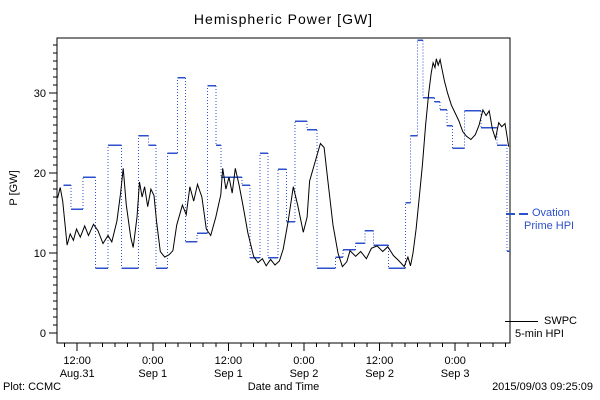  I want to click on y-tick-label: 20, so click(40, 174).